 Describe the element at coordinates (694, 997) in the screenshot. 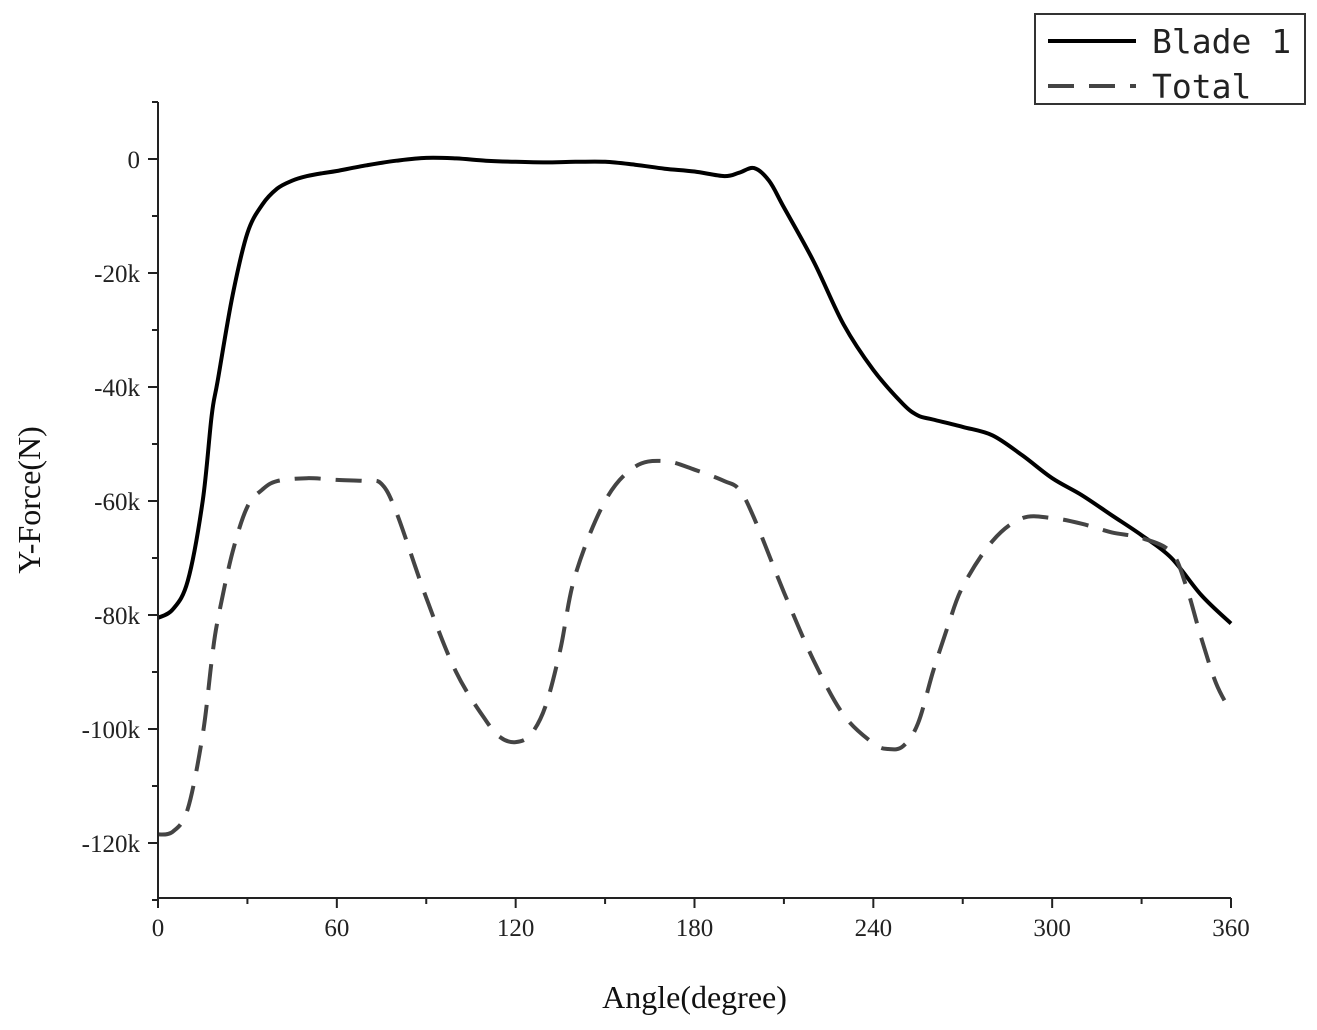

I see `x-axis-title: Angle(degree)` at that location.